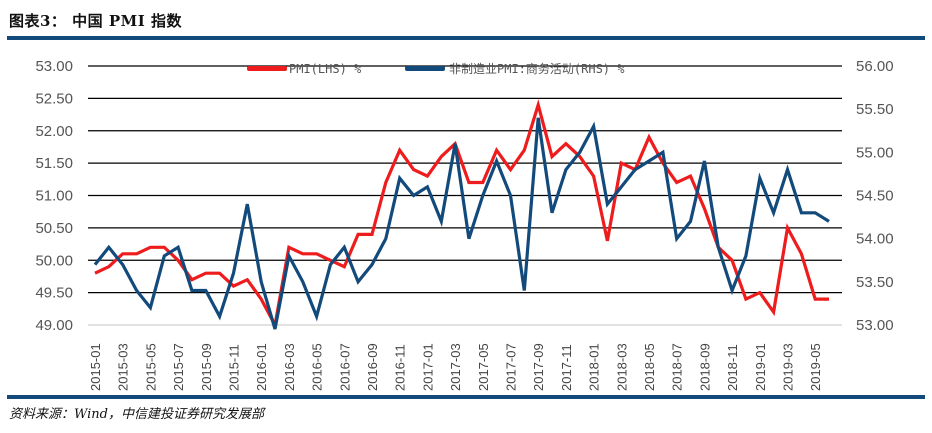 The image size is (932, 433). What do you see at coordinates (875, 282) in the screenshot?
I see `y-right-tick-label: 53.50` at bounding box center [875, 282].